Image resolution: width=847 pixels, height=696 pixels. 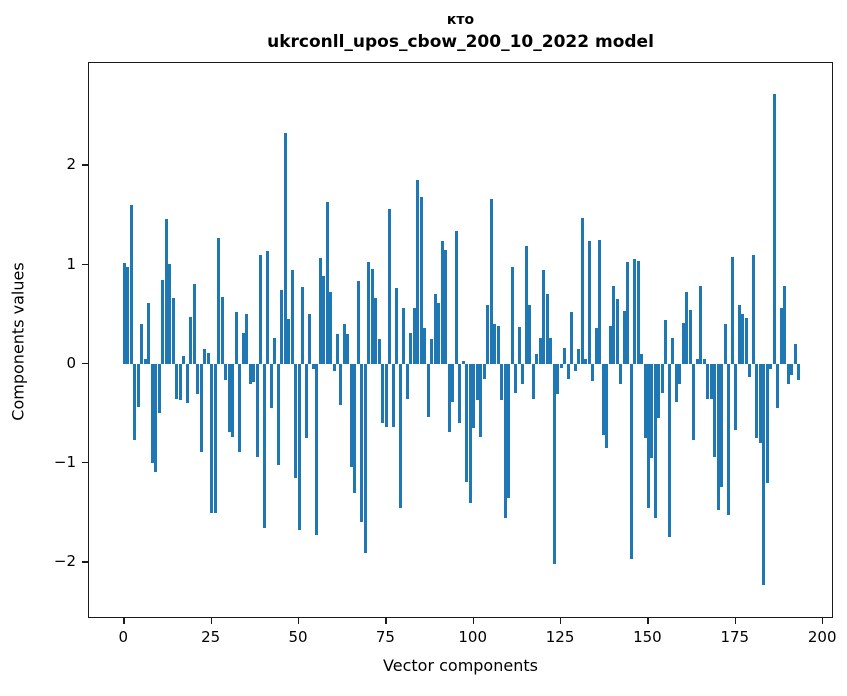 What do you see at coordinates (460, 42) in the screenshot?
I see `chart-title: ukrconll_upos_cbow_200_10_2022 model` at bounding box center [460, 42].